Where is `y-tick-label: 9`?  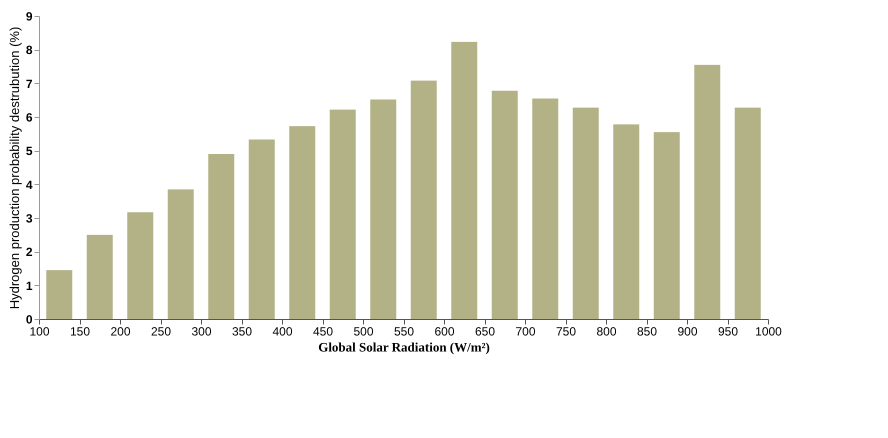
y-tick-label: 9 is located at coordinates (29, 17).